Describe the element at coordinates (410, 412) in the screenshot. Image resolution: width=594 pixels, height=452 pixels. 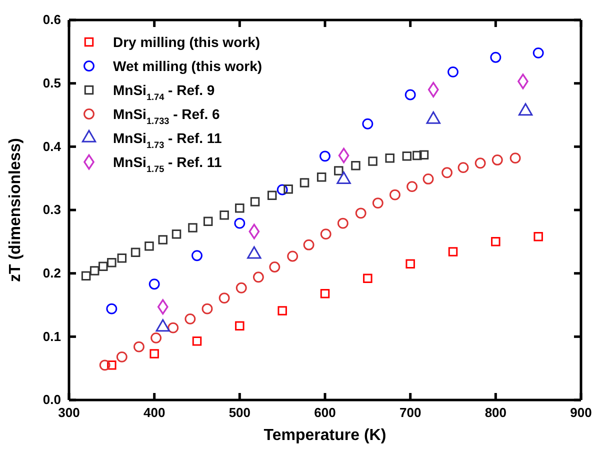
I see `x-tick-label: 700` at that location.